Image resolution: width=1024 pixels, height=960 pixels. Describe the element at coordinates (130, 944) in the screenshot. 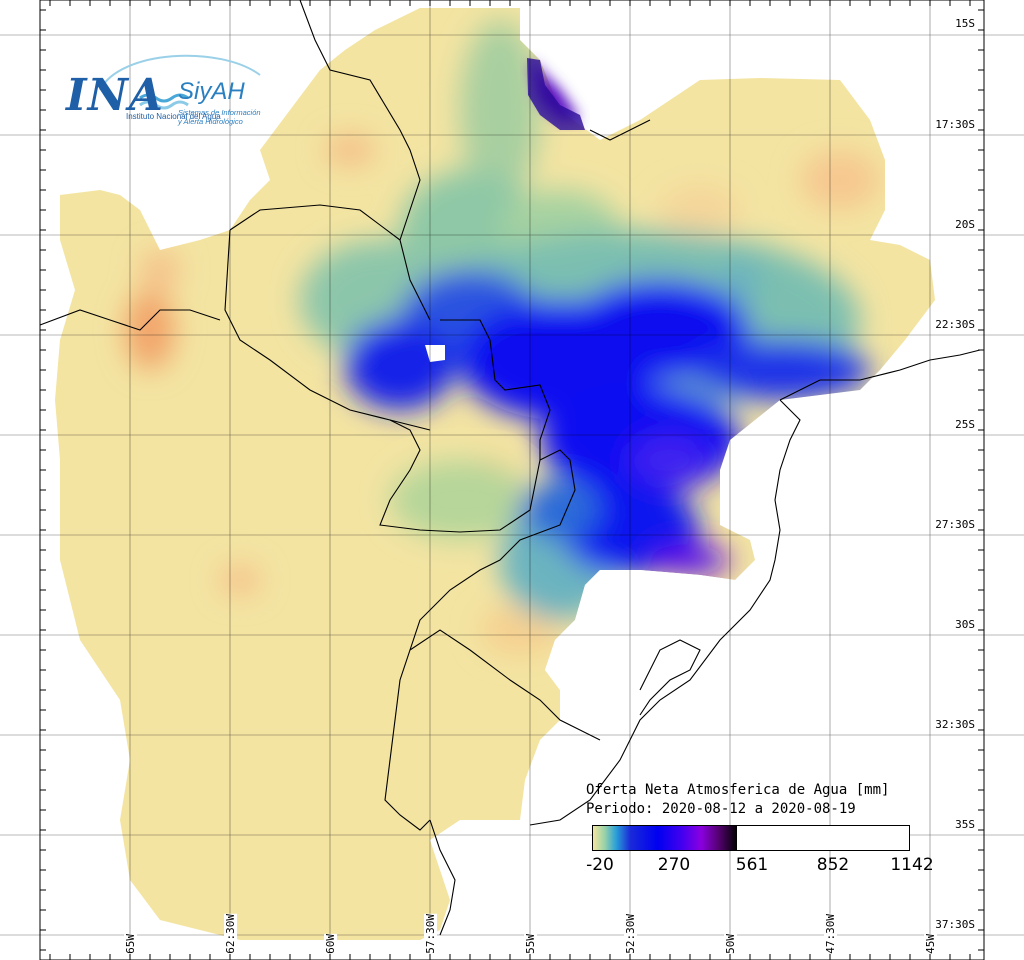

I see `lon-label: 65W` at that location.